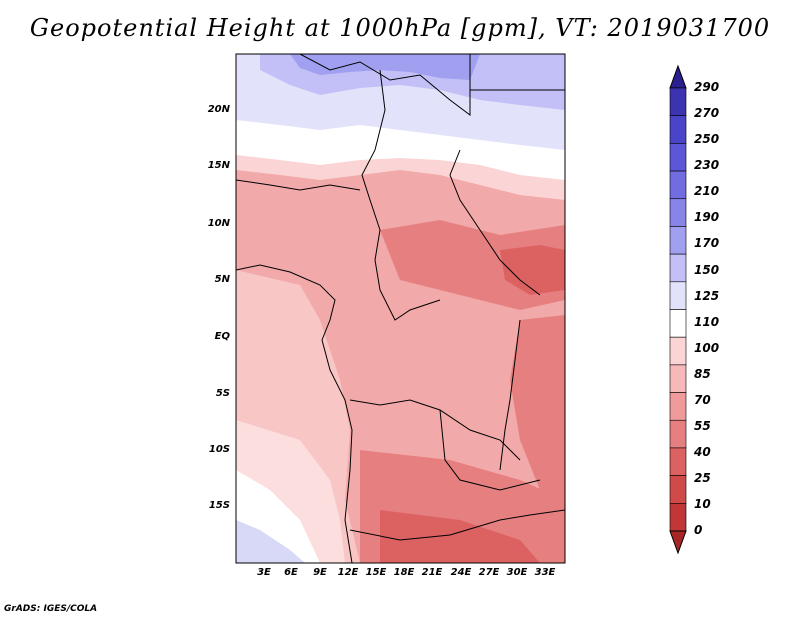  Describe the element at coordinates (707, 191) in the screenshot. I see `colorbar-label: 210` at that location.